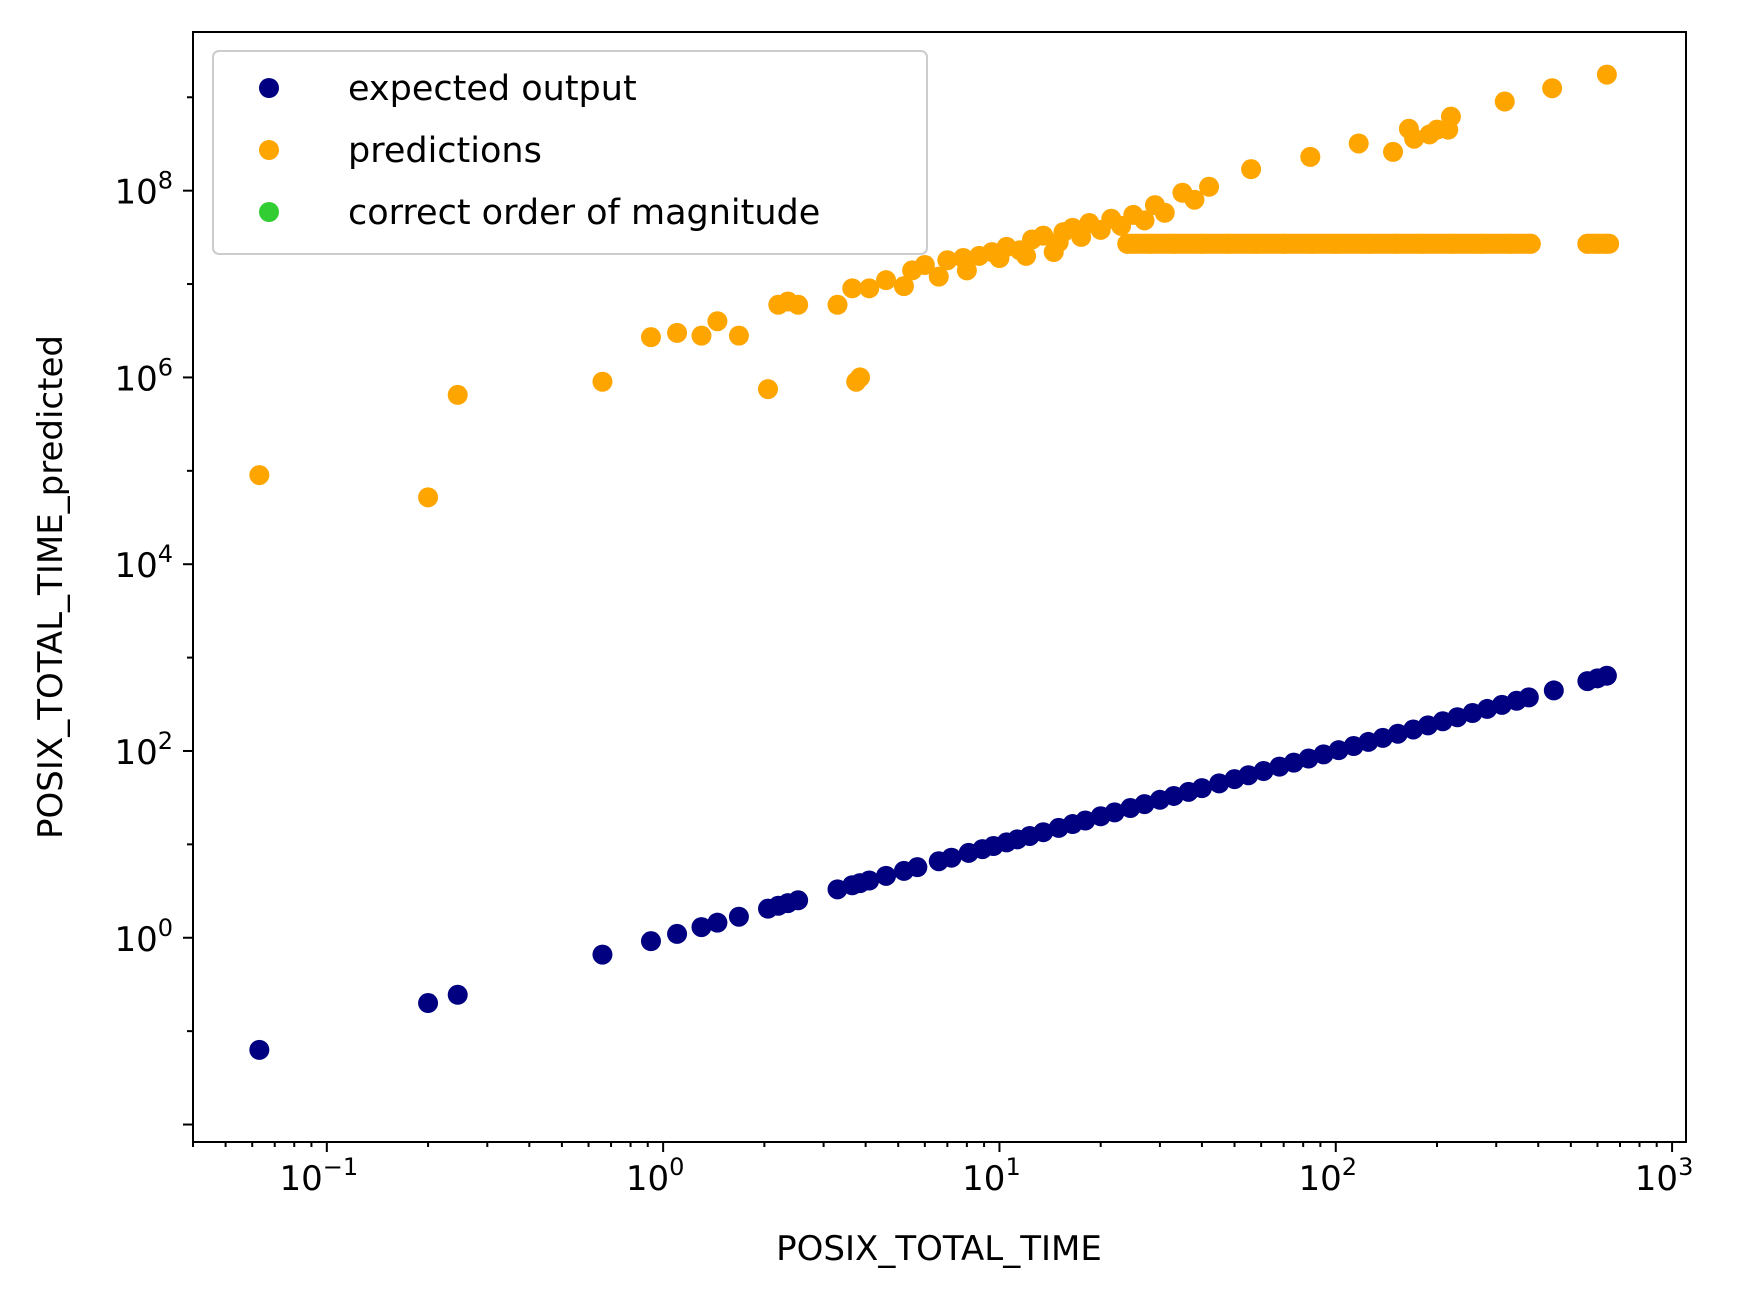  I want to click on y-tick-label: 106, so click(143, 376).